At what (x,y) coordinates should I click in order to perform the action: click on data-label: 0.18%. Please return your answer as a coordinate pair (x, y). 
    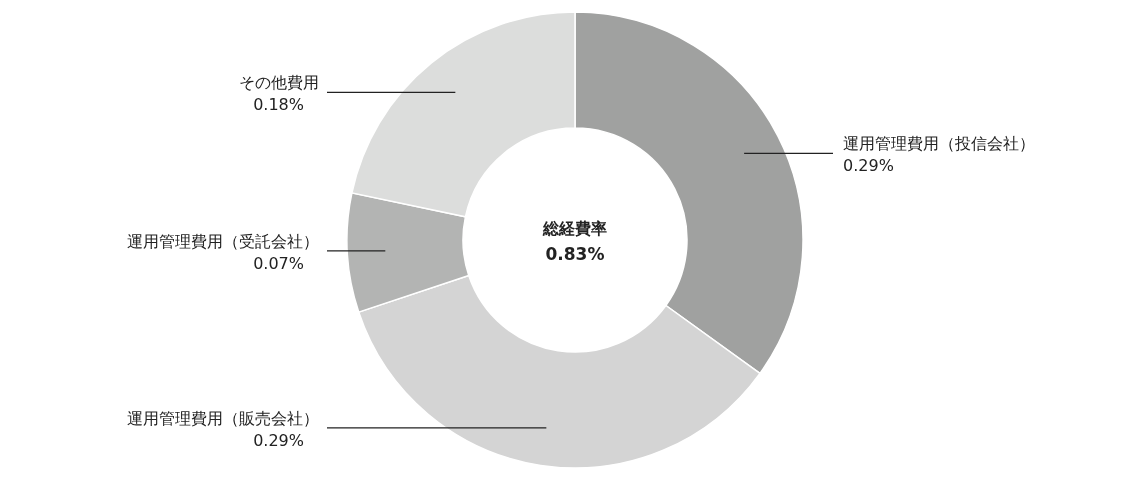
    Looking at the image, I should click on (278, 105).